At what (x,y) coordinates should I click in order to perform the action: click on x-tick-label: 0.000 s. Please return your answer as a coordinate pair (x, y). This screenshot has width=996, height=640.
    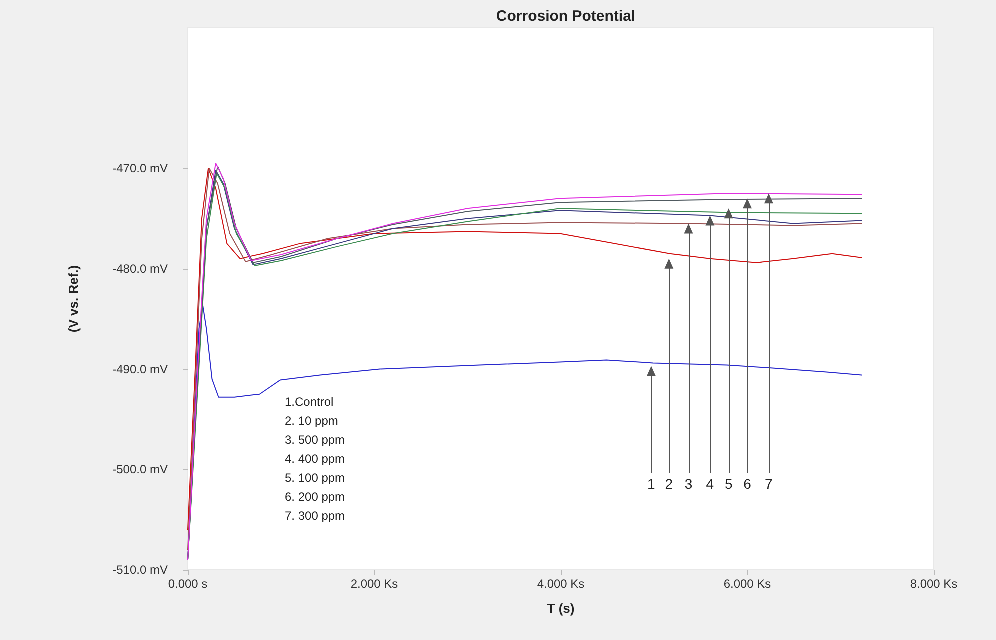
    Looking at the image, I should click on (188, 584).